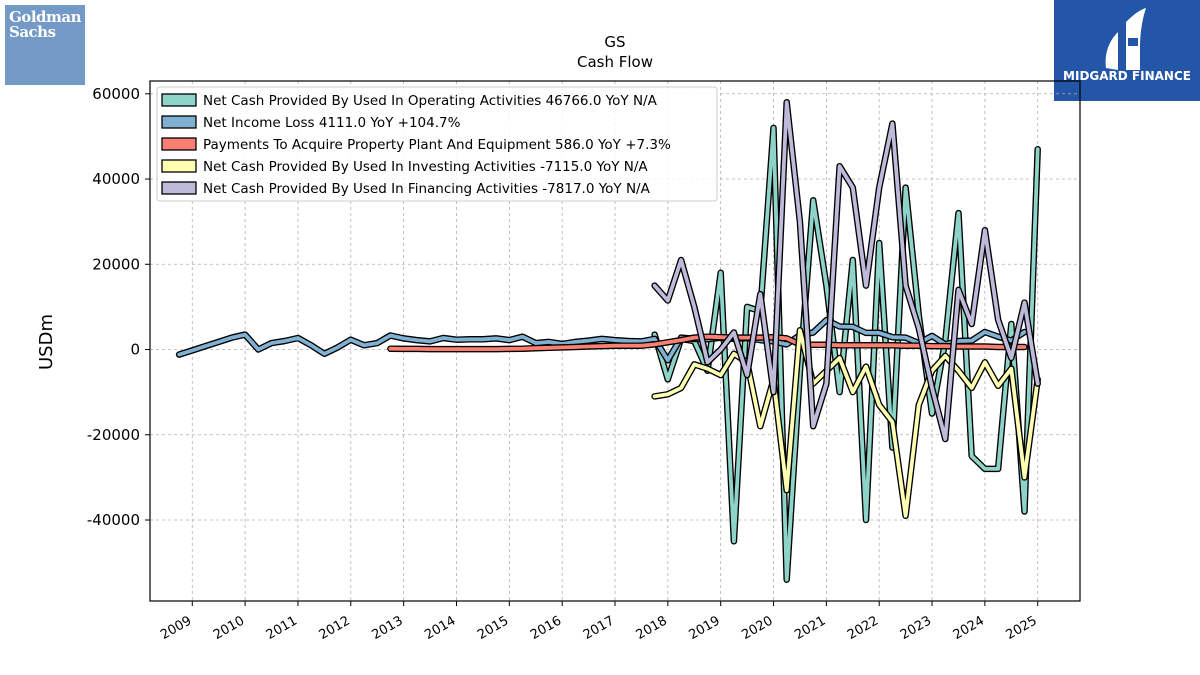  I want to click on x-tick-label: 2015, so click(493, 628).